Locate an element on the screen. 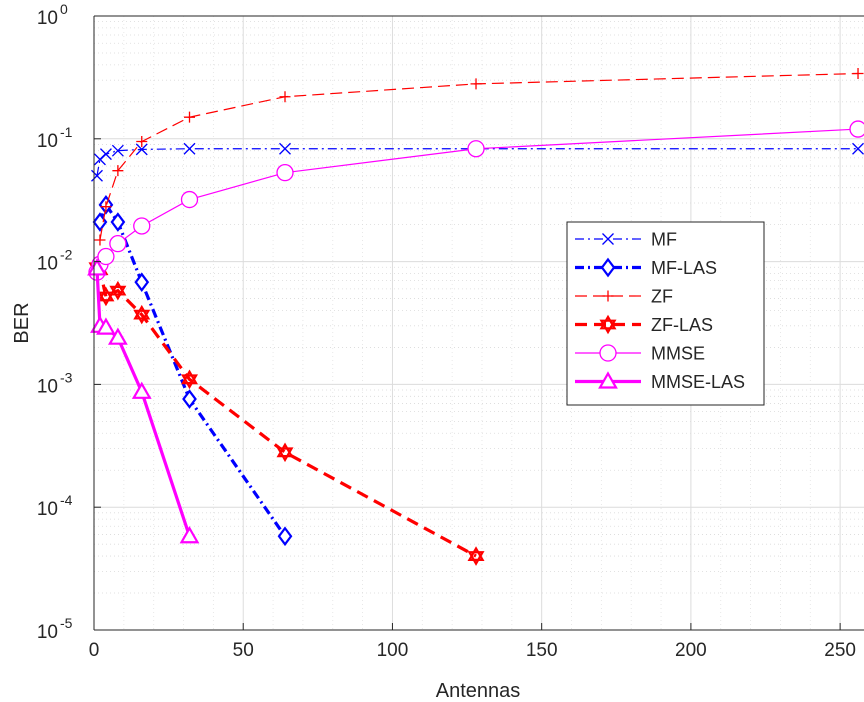  legend-entry: MMSE-LAS is located at coordinates (660, 381).